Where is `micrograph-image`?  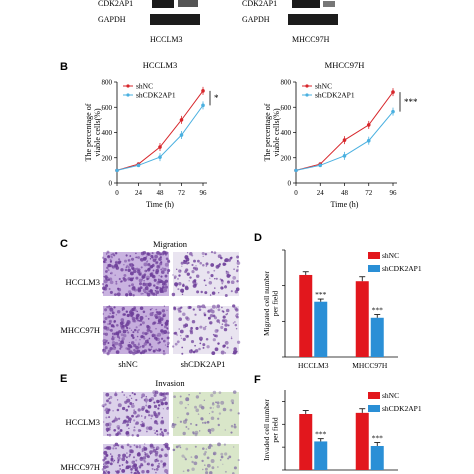
micrograph-image is located at coordinates (206, 414).